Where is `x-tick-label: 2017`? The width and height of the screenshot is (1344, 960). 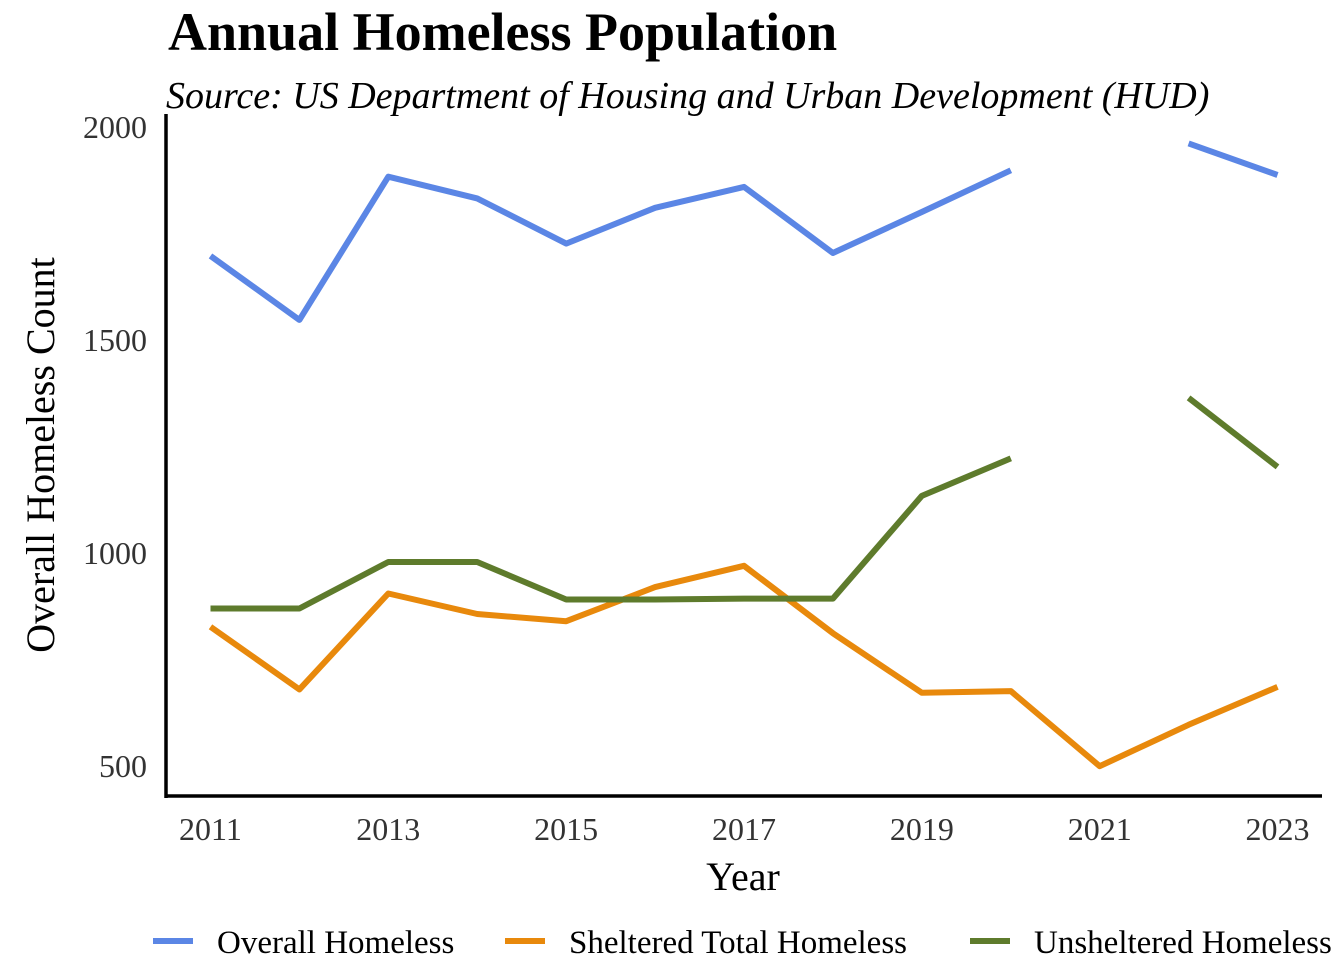
x-tick-label: 2017 is located at coordinates (744, 829).